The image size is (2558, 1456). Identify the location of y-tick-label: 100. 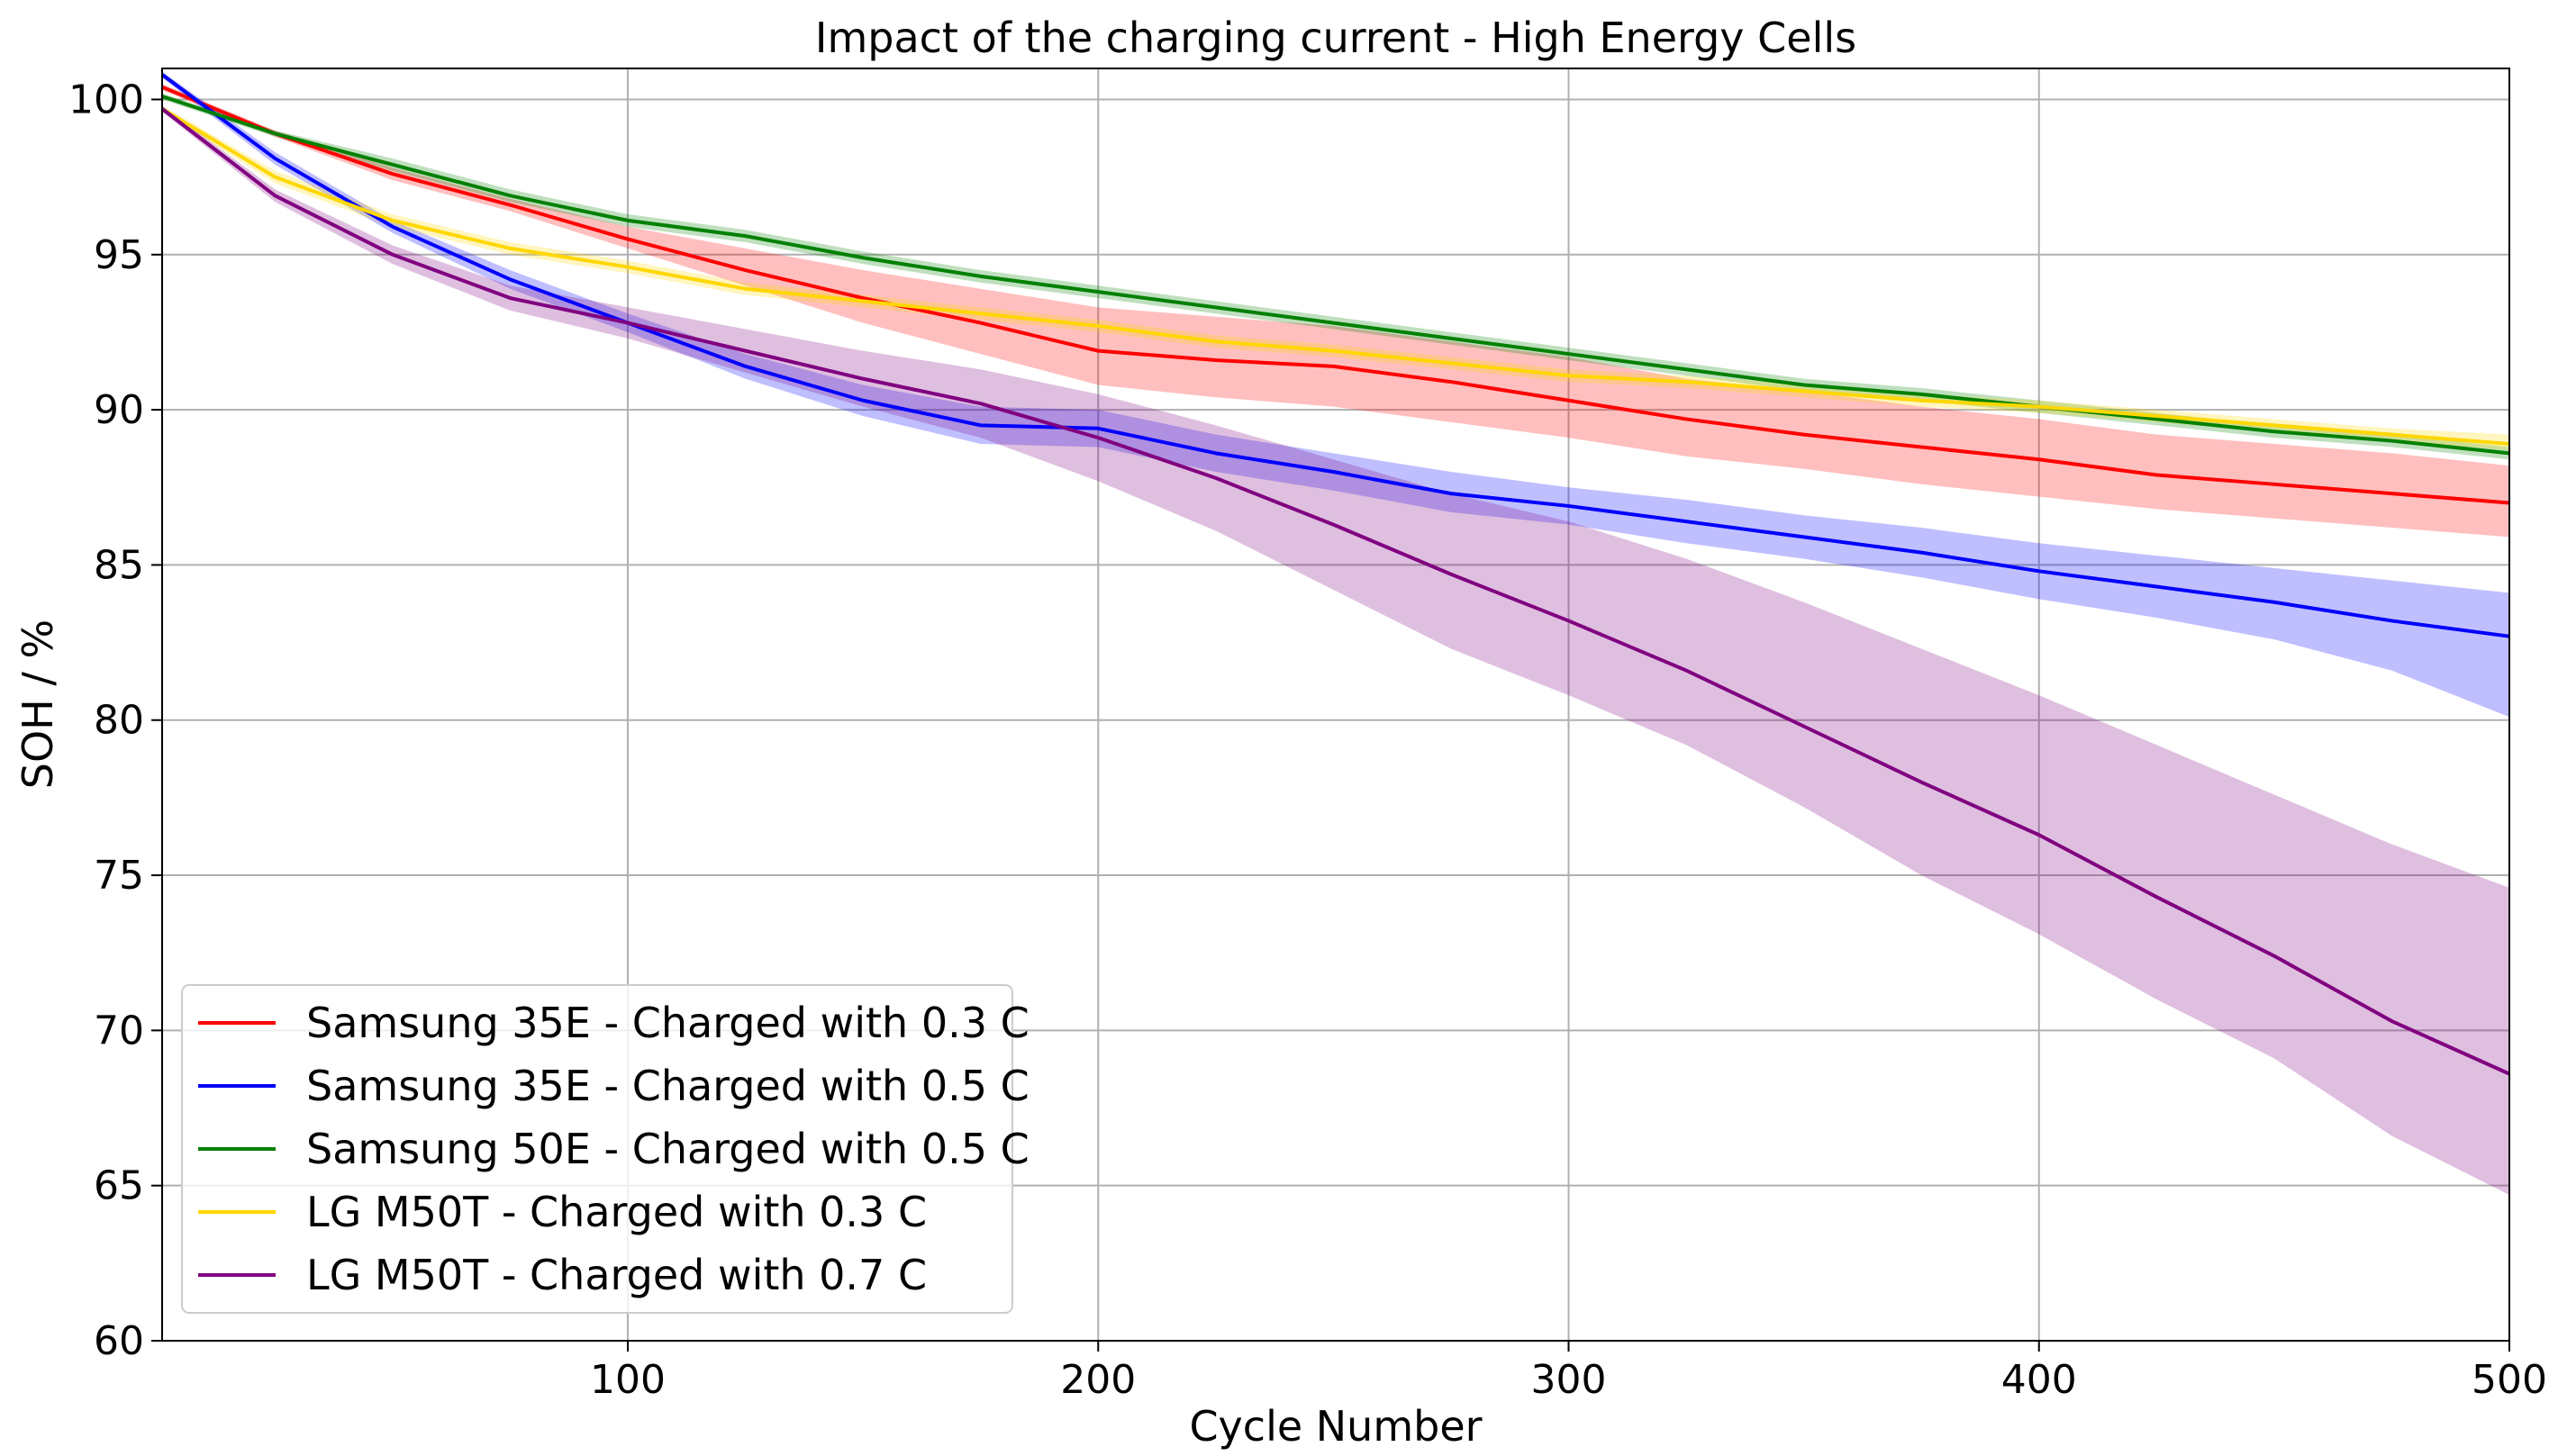
(106, 100).